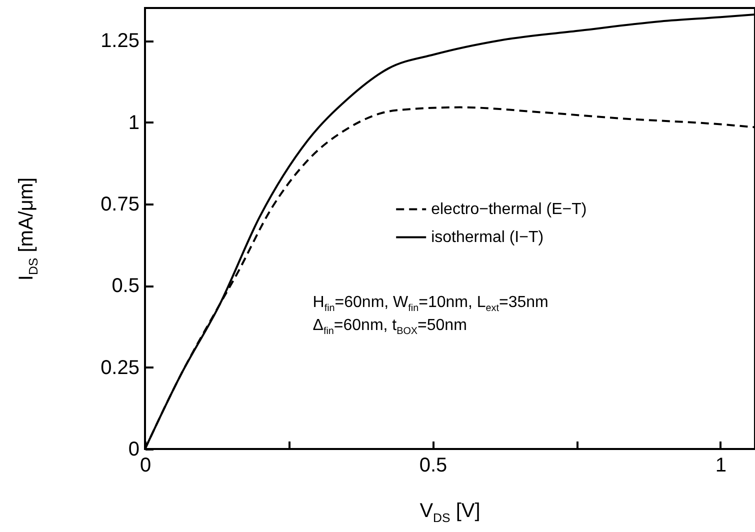  Describe the element at coordinates (450, 512) in the screenshot. I see `x-axis-title: V$_{DS}$ [V]` at that location.